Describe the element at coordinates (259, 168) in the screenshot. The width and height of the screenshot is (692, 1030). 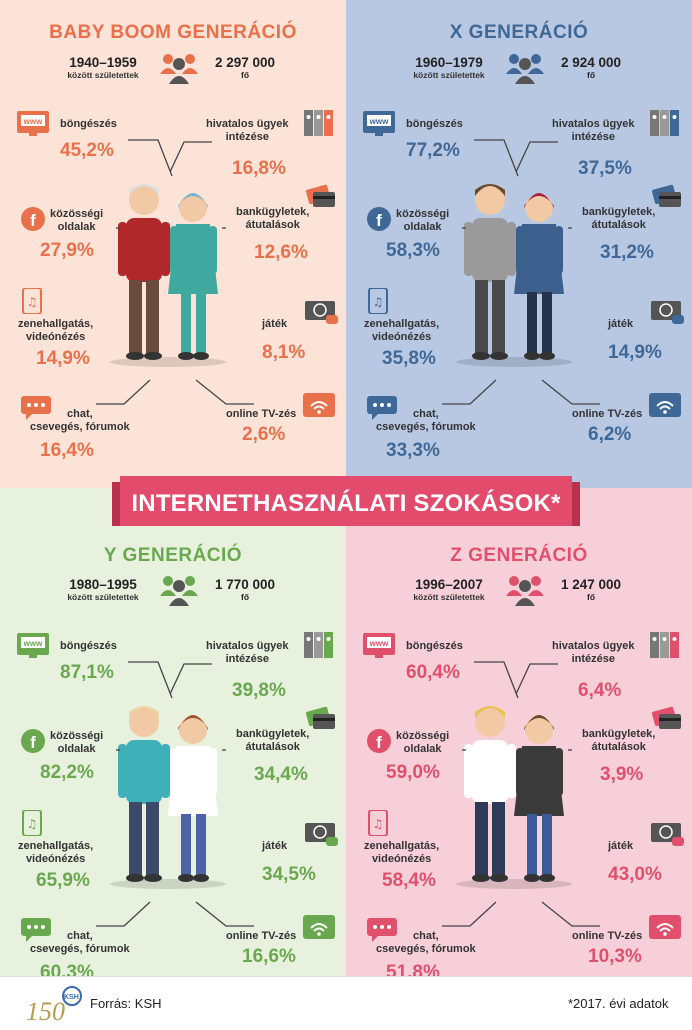
I see `government-services-value: 16,8%` at that location.